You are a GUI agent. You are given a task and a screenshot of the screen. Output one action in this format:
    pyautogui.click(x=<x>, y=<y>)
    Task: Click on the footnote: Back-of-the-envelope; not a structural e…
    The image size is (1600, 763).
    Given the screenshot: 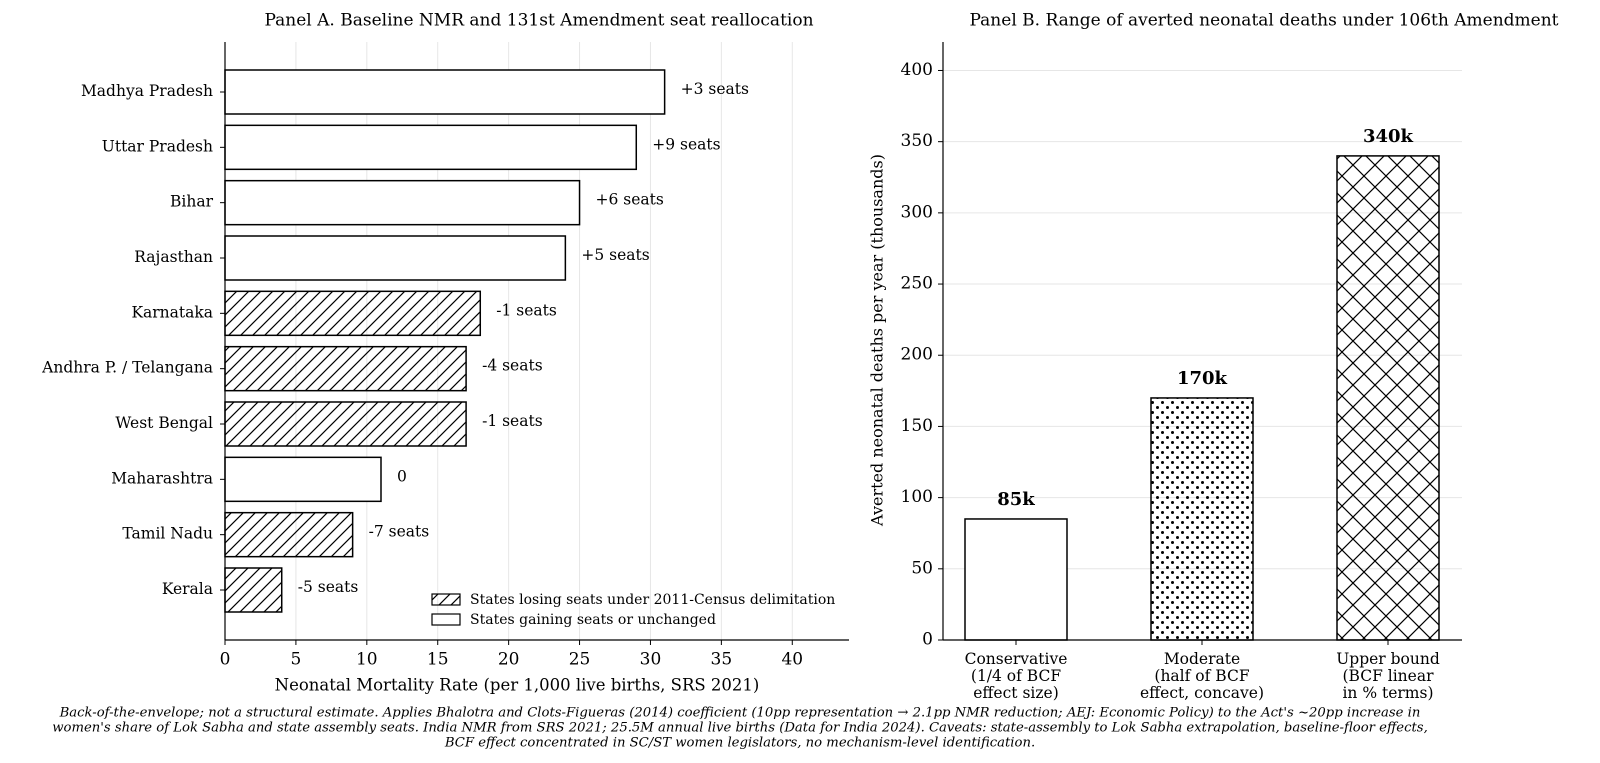 What is the action you would take?
    pyautogui.click(x=740, y=713)
    